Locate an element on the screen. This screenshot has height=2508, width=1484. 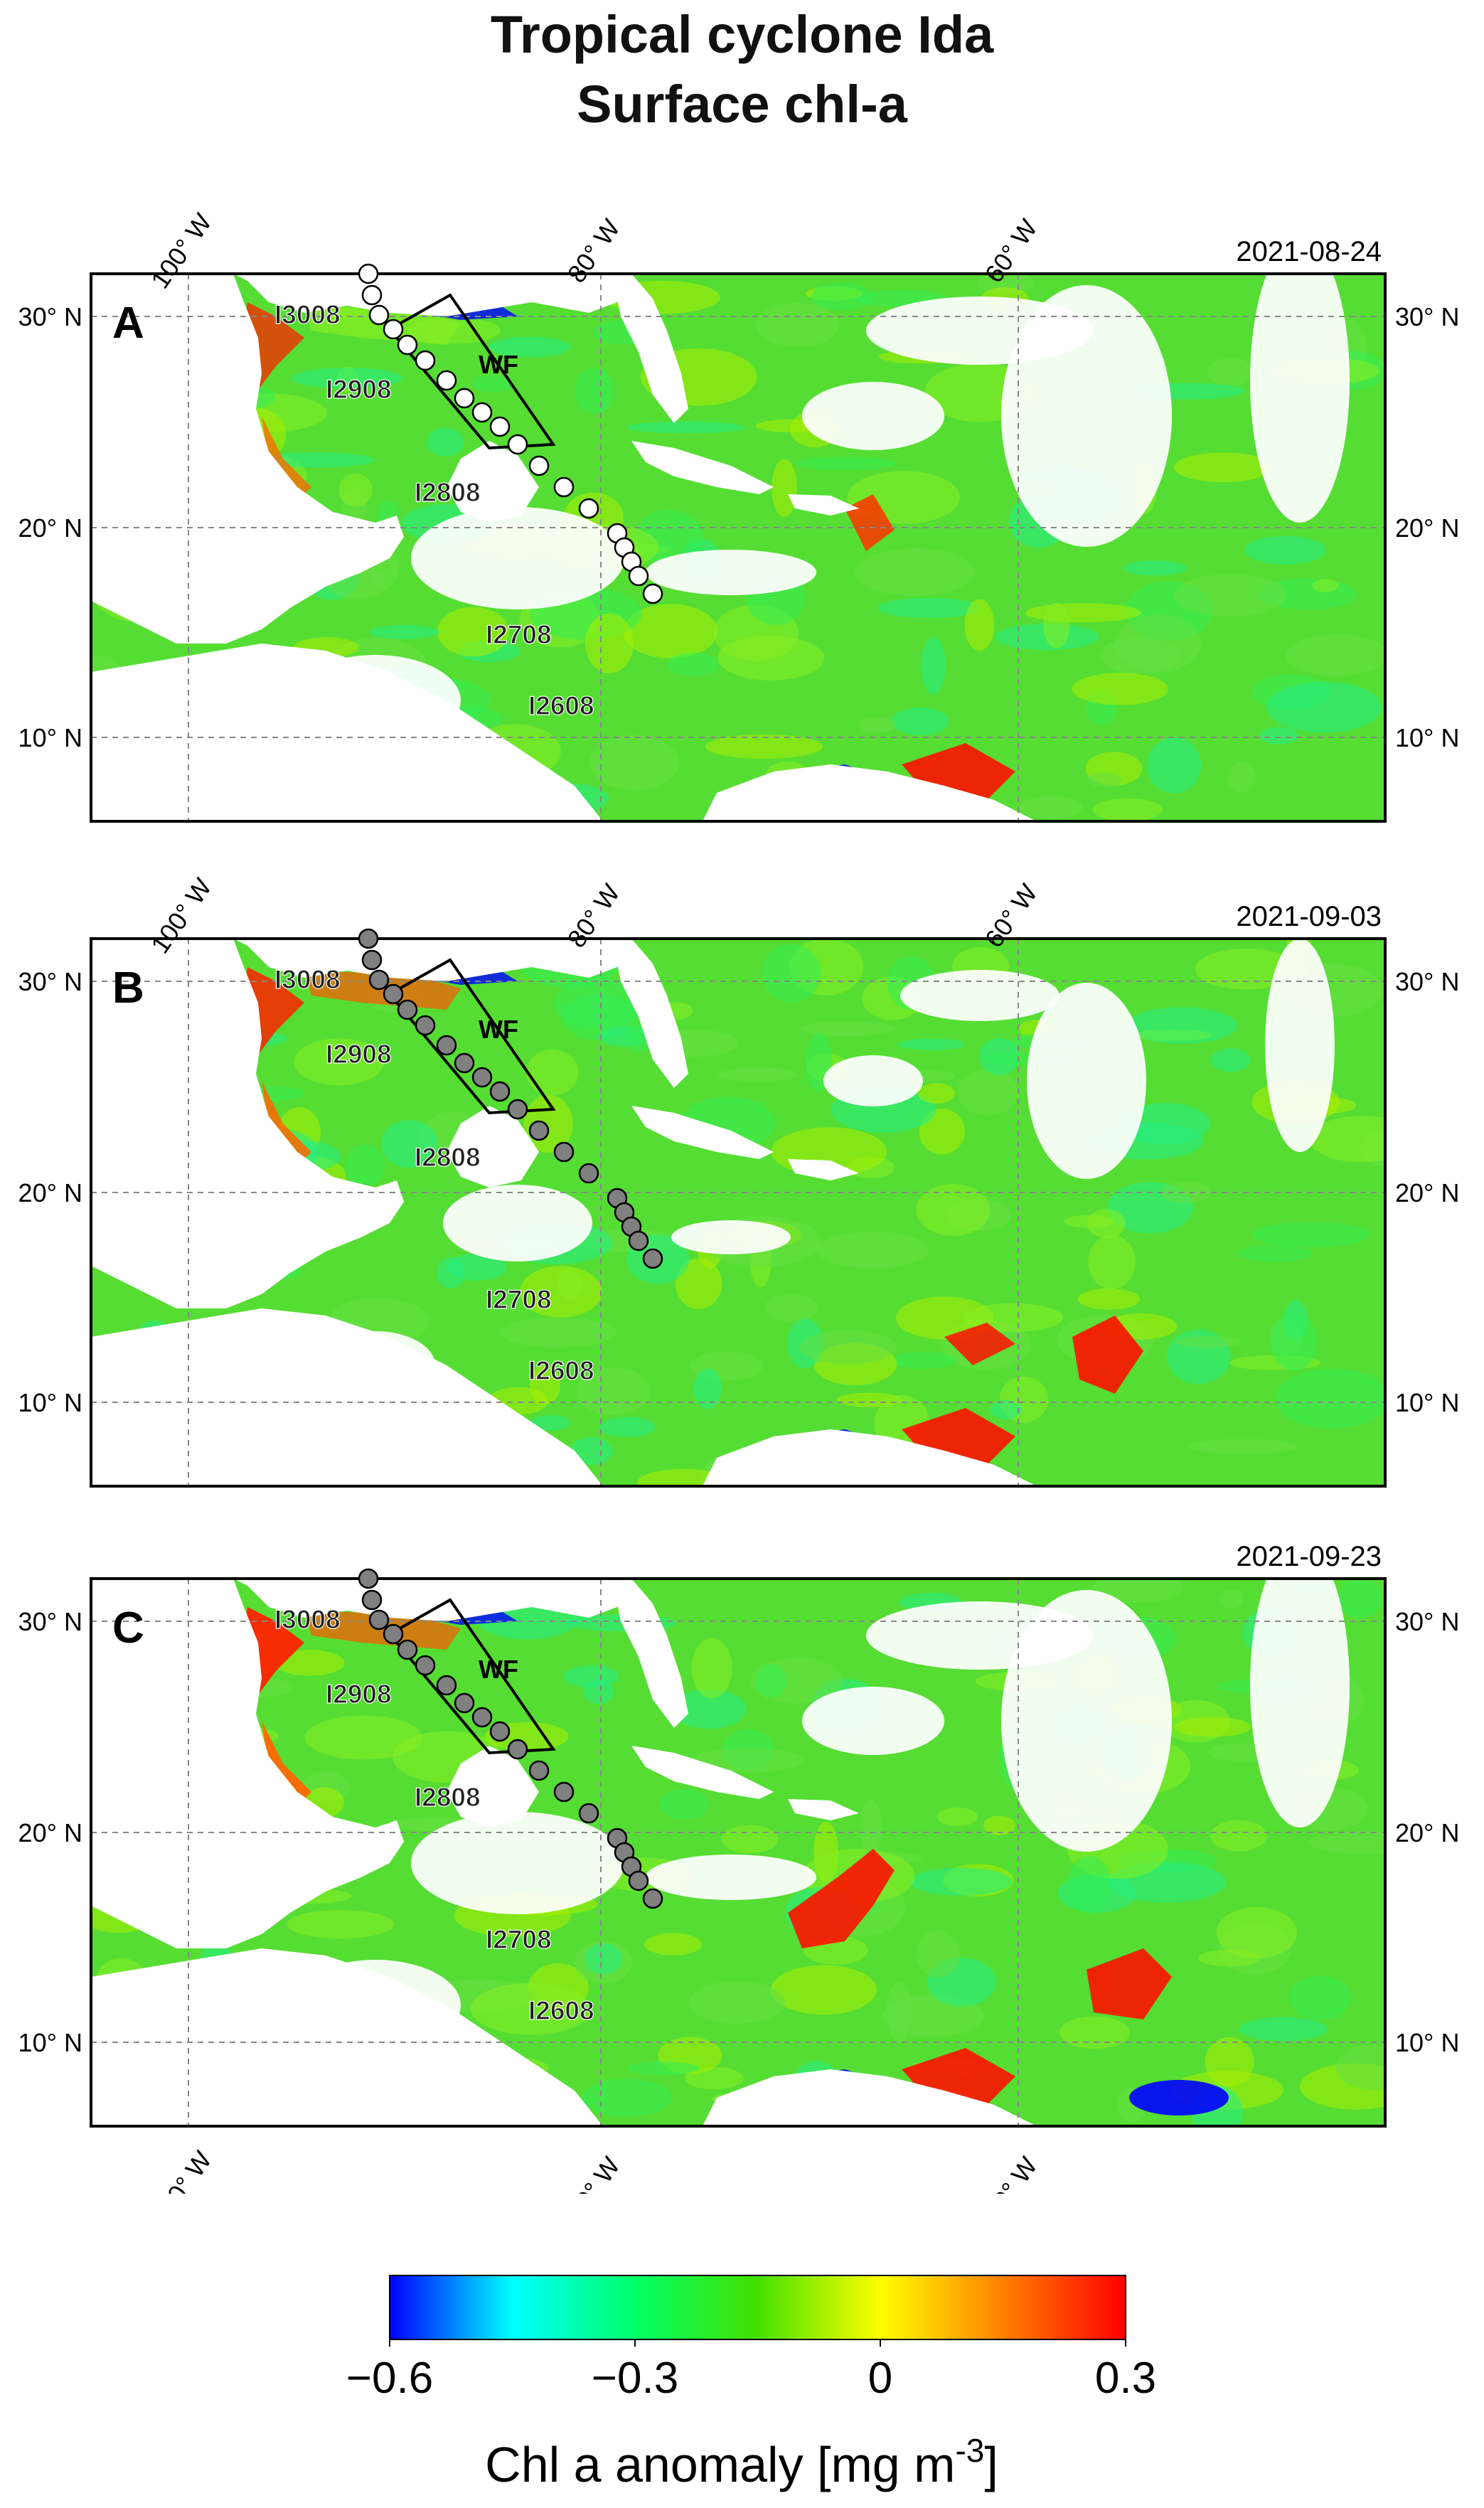
colorbar-gradient is located at coordinates (757, 2307).